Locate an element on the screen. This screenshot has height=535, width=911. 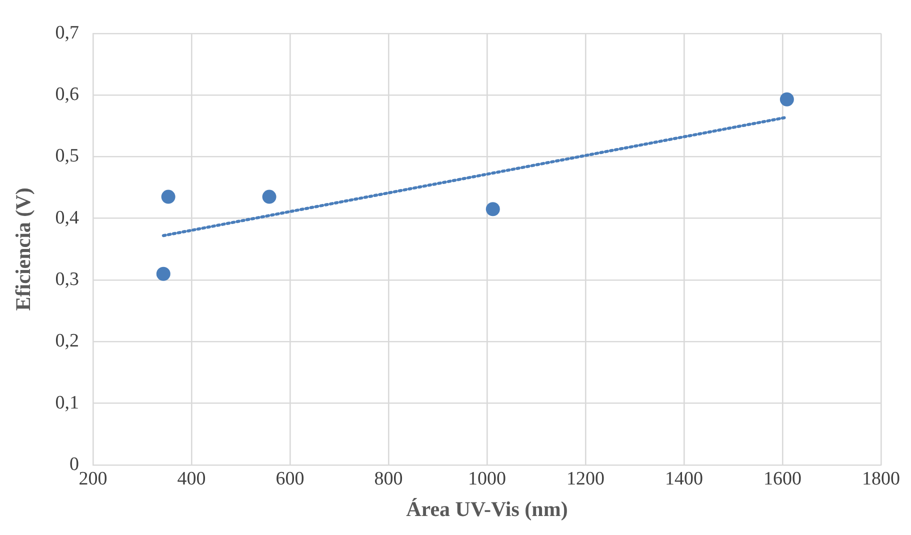
x-tick-label: 400 is located at coordinates (191, 479).